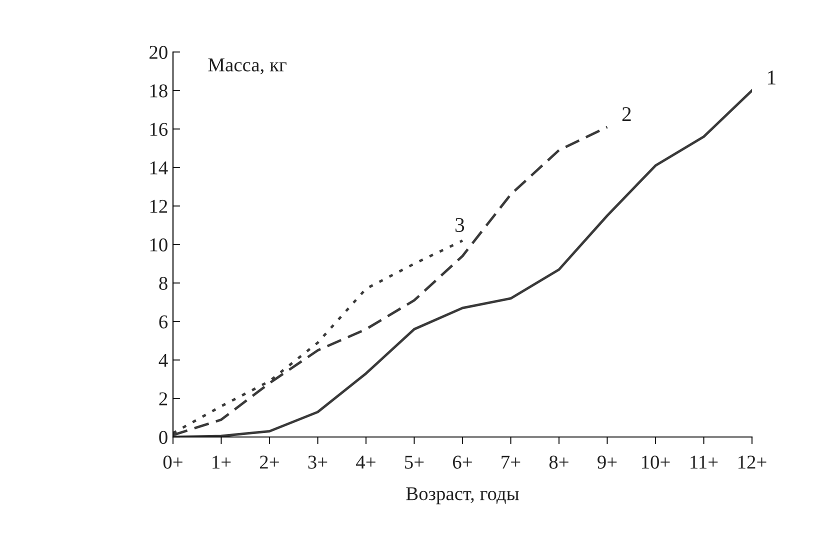  I want to click on y-tick-label: 0, so click(163, 437).